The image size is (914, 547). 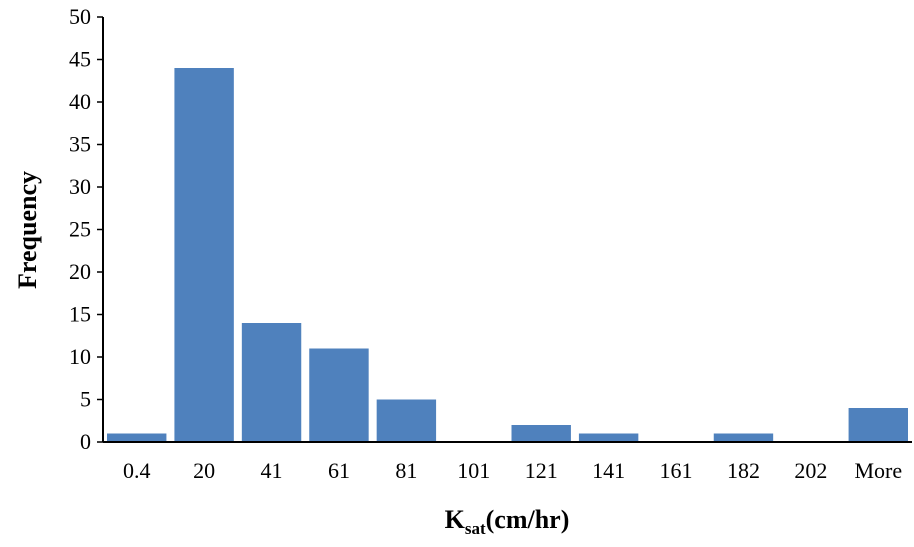 I want to click on x-tick-label: 81, so click(x=406, y=470).